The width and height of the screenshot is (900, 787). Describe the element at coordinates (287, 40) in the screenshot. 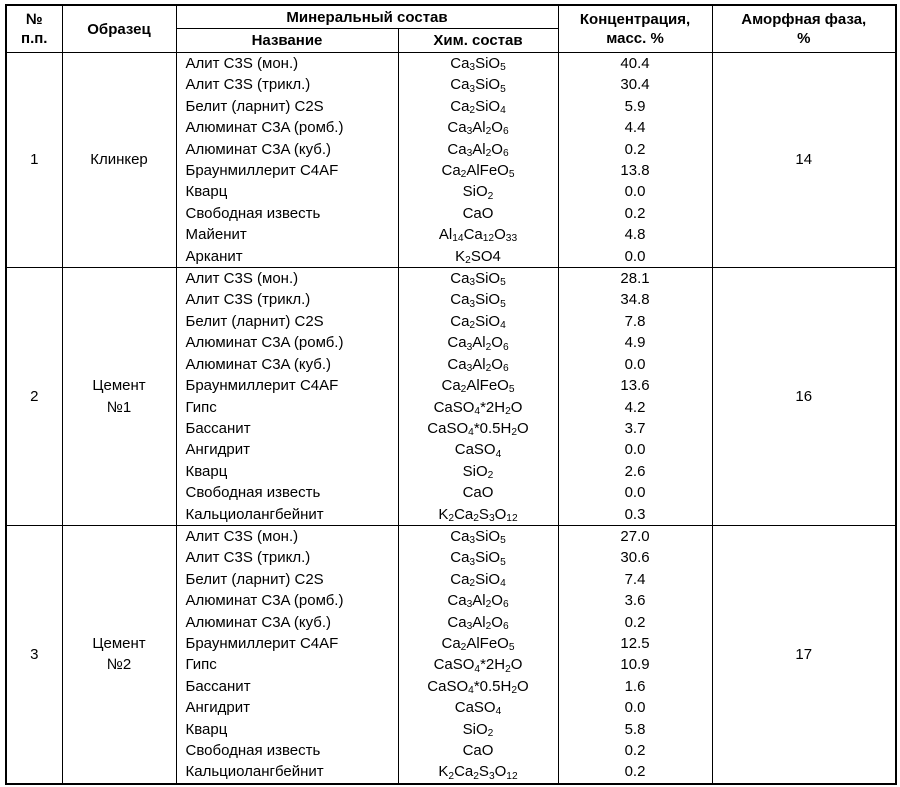

I see `header-name-subcolumn: Название` at that location.